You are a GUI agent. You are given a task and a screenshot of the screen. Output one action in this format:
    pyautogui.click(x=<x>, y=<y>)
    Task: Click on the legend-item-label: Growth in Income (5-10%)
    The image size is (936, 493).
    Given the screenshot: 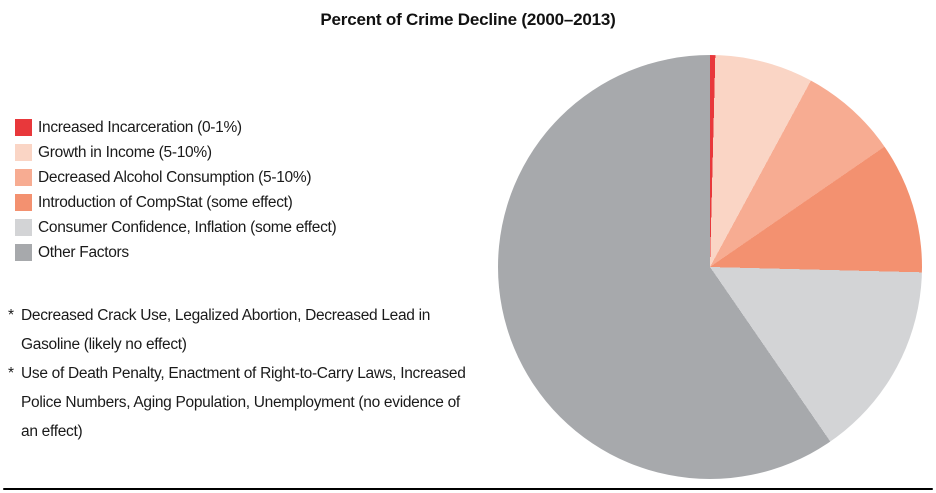 What is the action you would take?
    pyautogui.click(x=125, y=152)
    